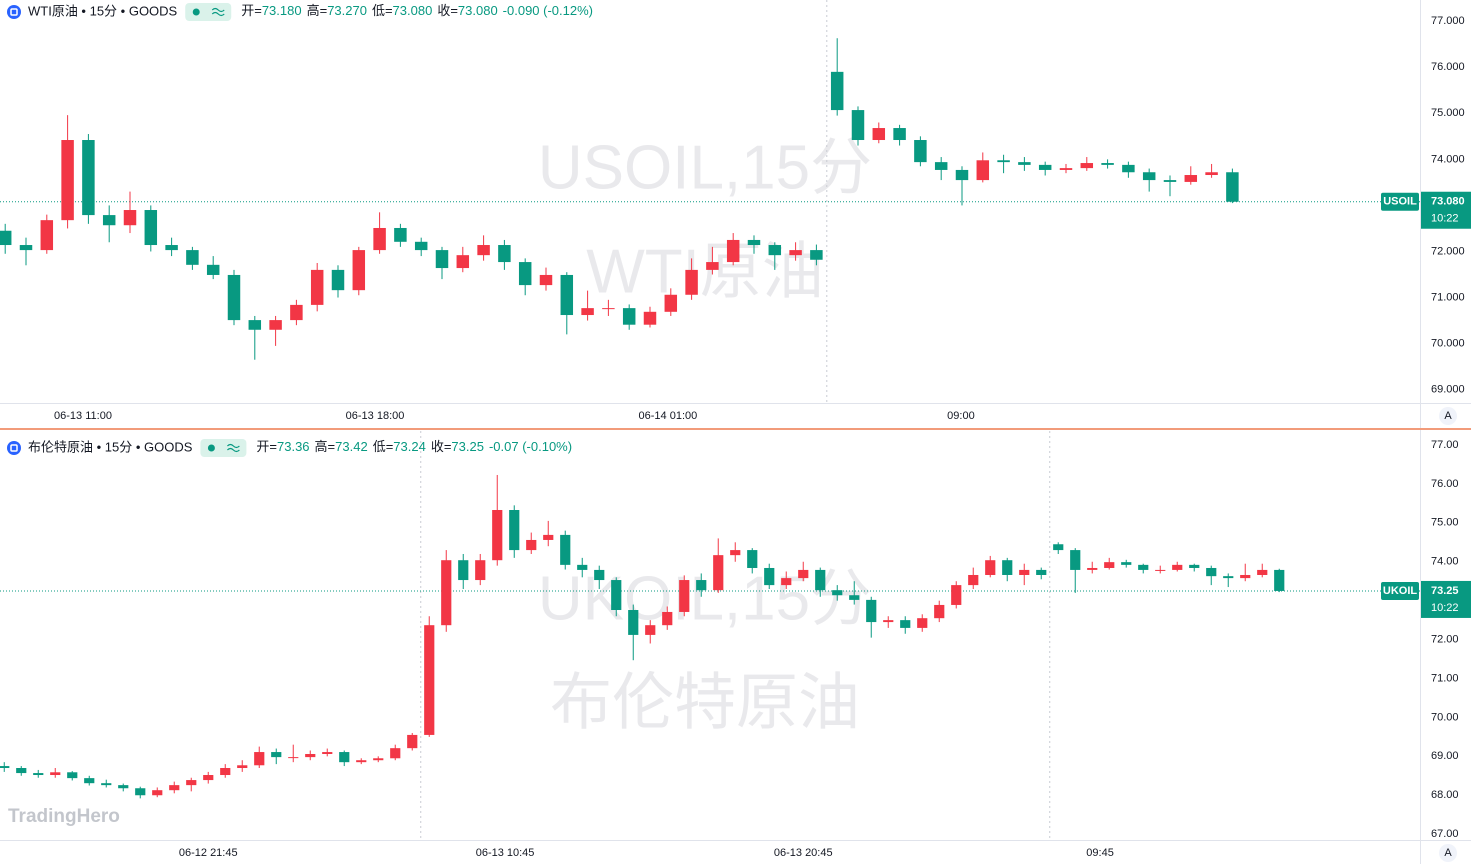 The height and width of the screenshot is (864, 1471). Describe the element at coordinates (1448, 251) in the screenshot. I see `y-tick-label: 72.000` at that location.